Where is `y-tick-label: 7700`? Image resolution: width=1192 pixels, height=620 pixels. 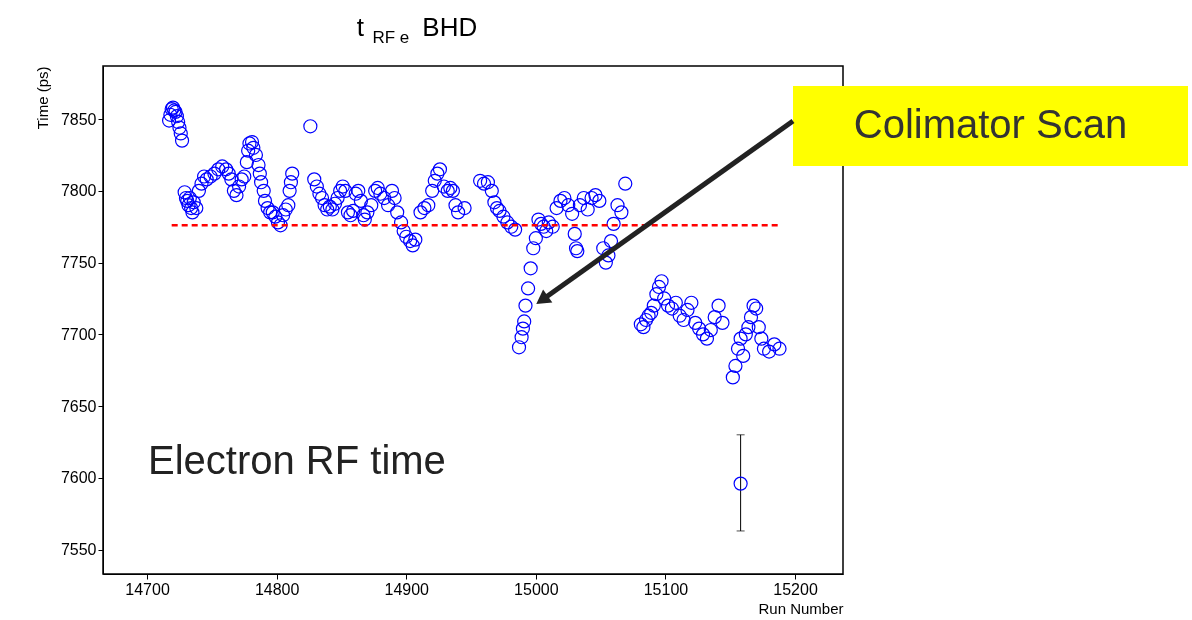 y-tick-label: 7700 is located at coordinates (78, 334).